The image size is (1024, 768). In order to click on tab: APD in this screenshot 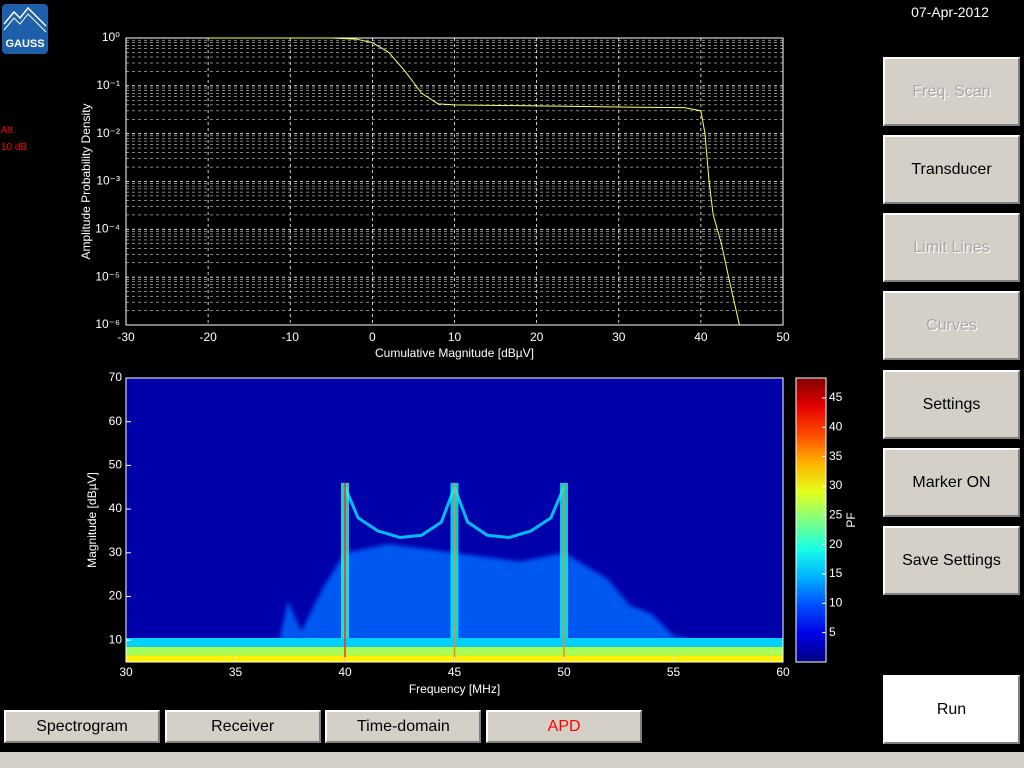, I will do `click(564, 726)`.